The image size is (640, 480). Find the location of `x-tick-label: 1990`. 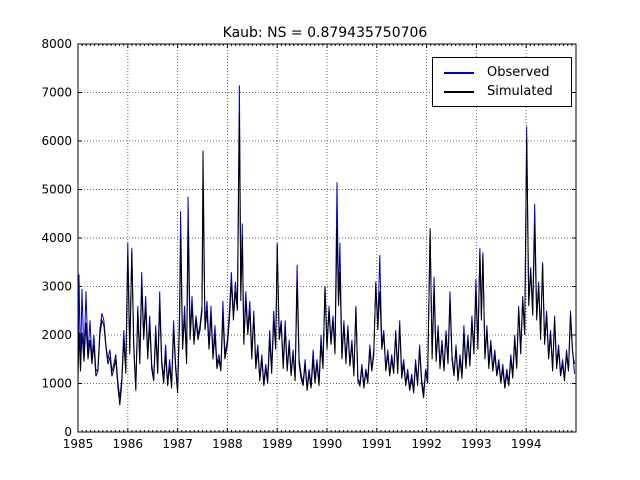

x-tick-label: 1990 is located at coordinates (327, 444).